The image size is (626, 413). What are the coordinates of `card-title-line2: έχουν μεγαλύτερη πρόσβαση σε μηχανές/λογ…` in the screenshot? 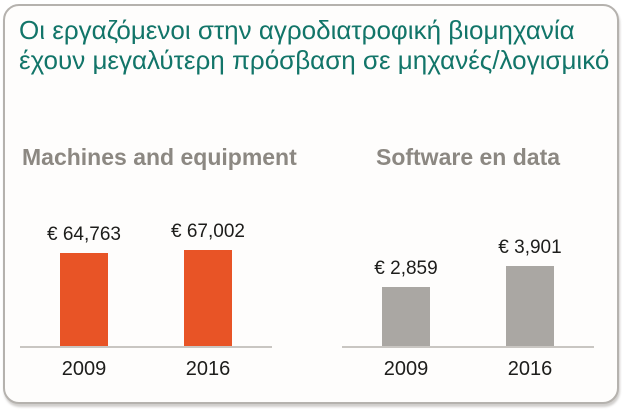 It's located at (314, 60).